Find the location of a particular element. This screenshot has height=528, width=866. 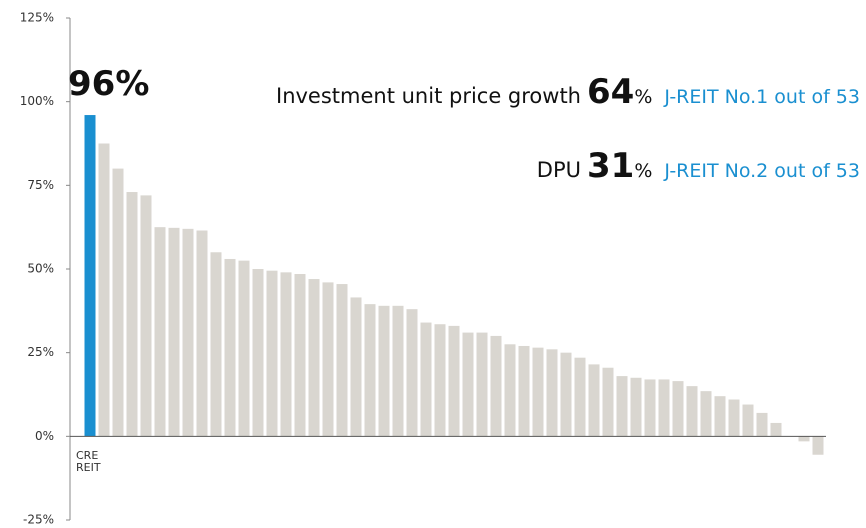

x-tick-label: CRE REIT is located at coordinates (88, 462).